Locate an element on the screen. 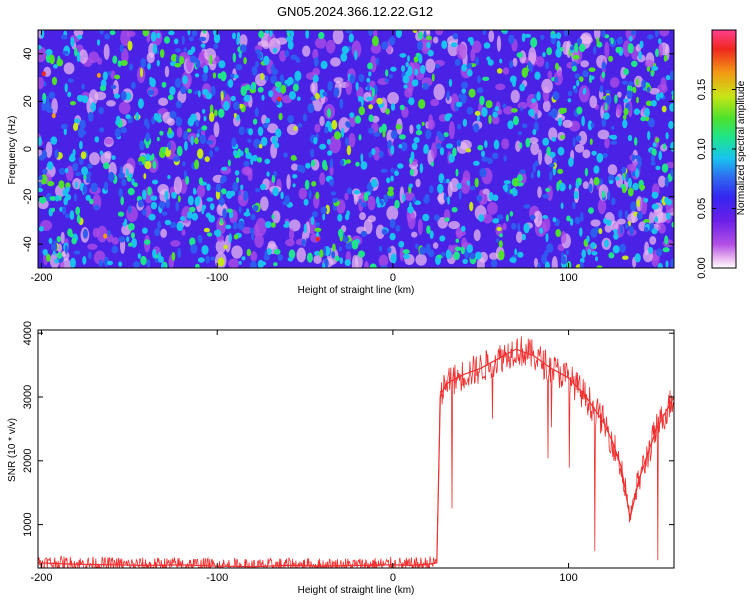  snr-y-tick-label: 2000 is located at coordinates (28, 461).